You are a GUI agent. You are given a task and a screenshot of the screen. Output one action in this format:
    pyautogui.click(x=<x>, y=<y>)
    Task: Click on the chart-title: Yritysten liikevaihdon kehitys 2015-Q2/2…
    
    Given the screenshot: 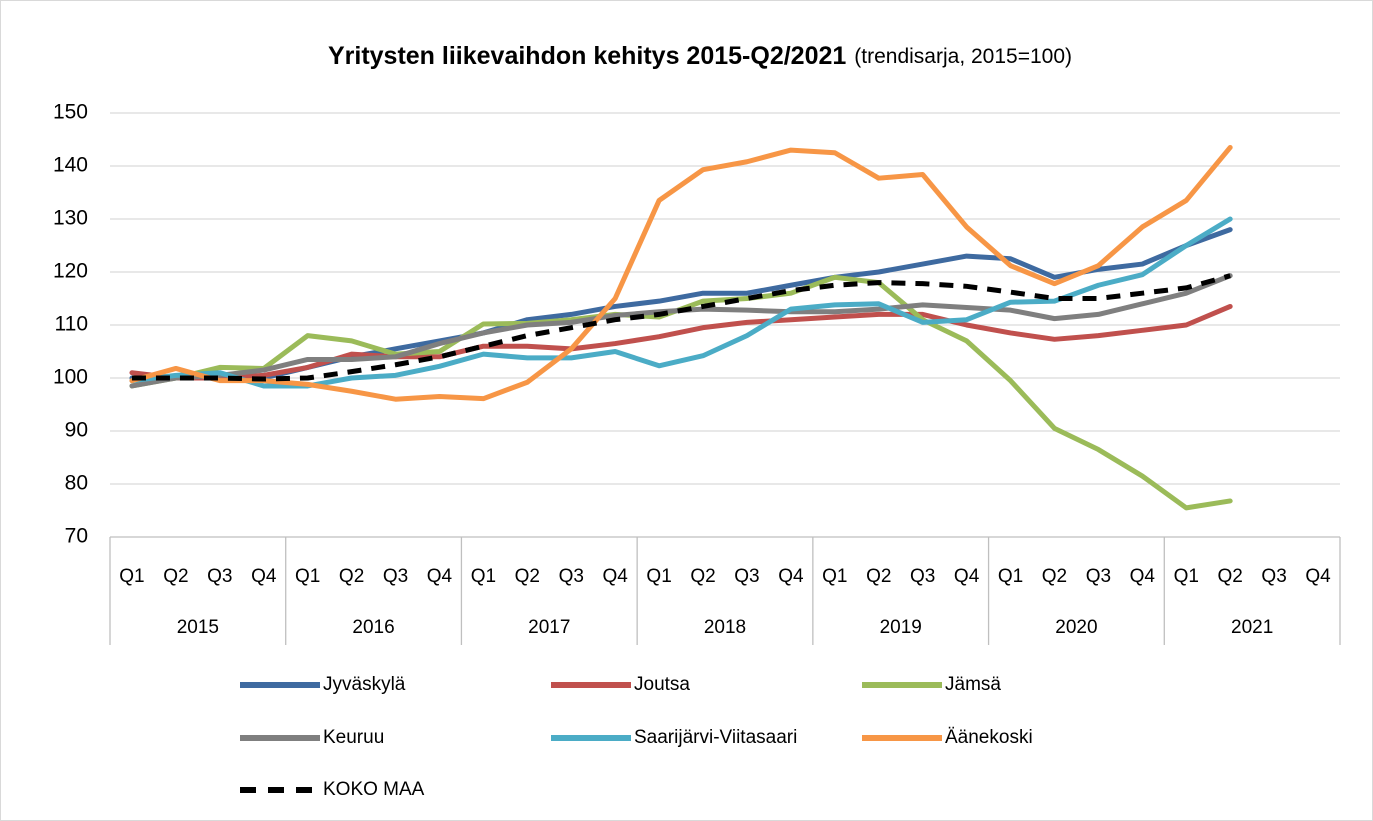 What is the action you would take?
    pyautogui.click(x=700, y=56)
    